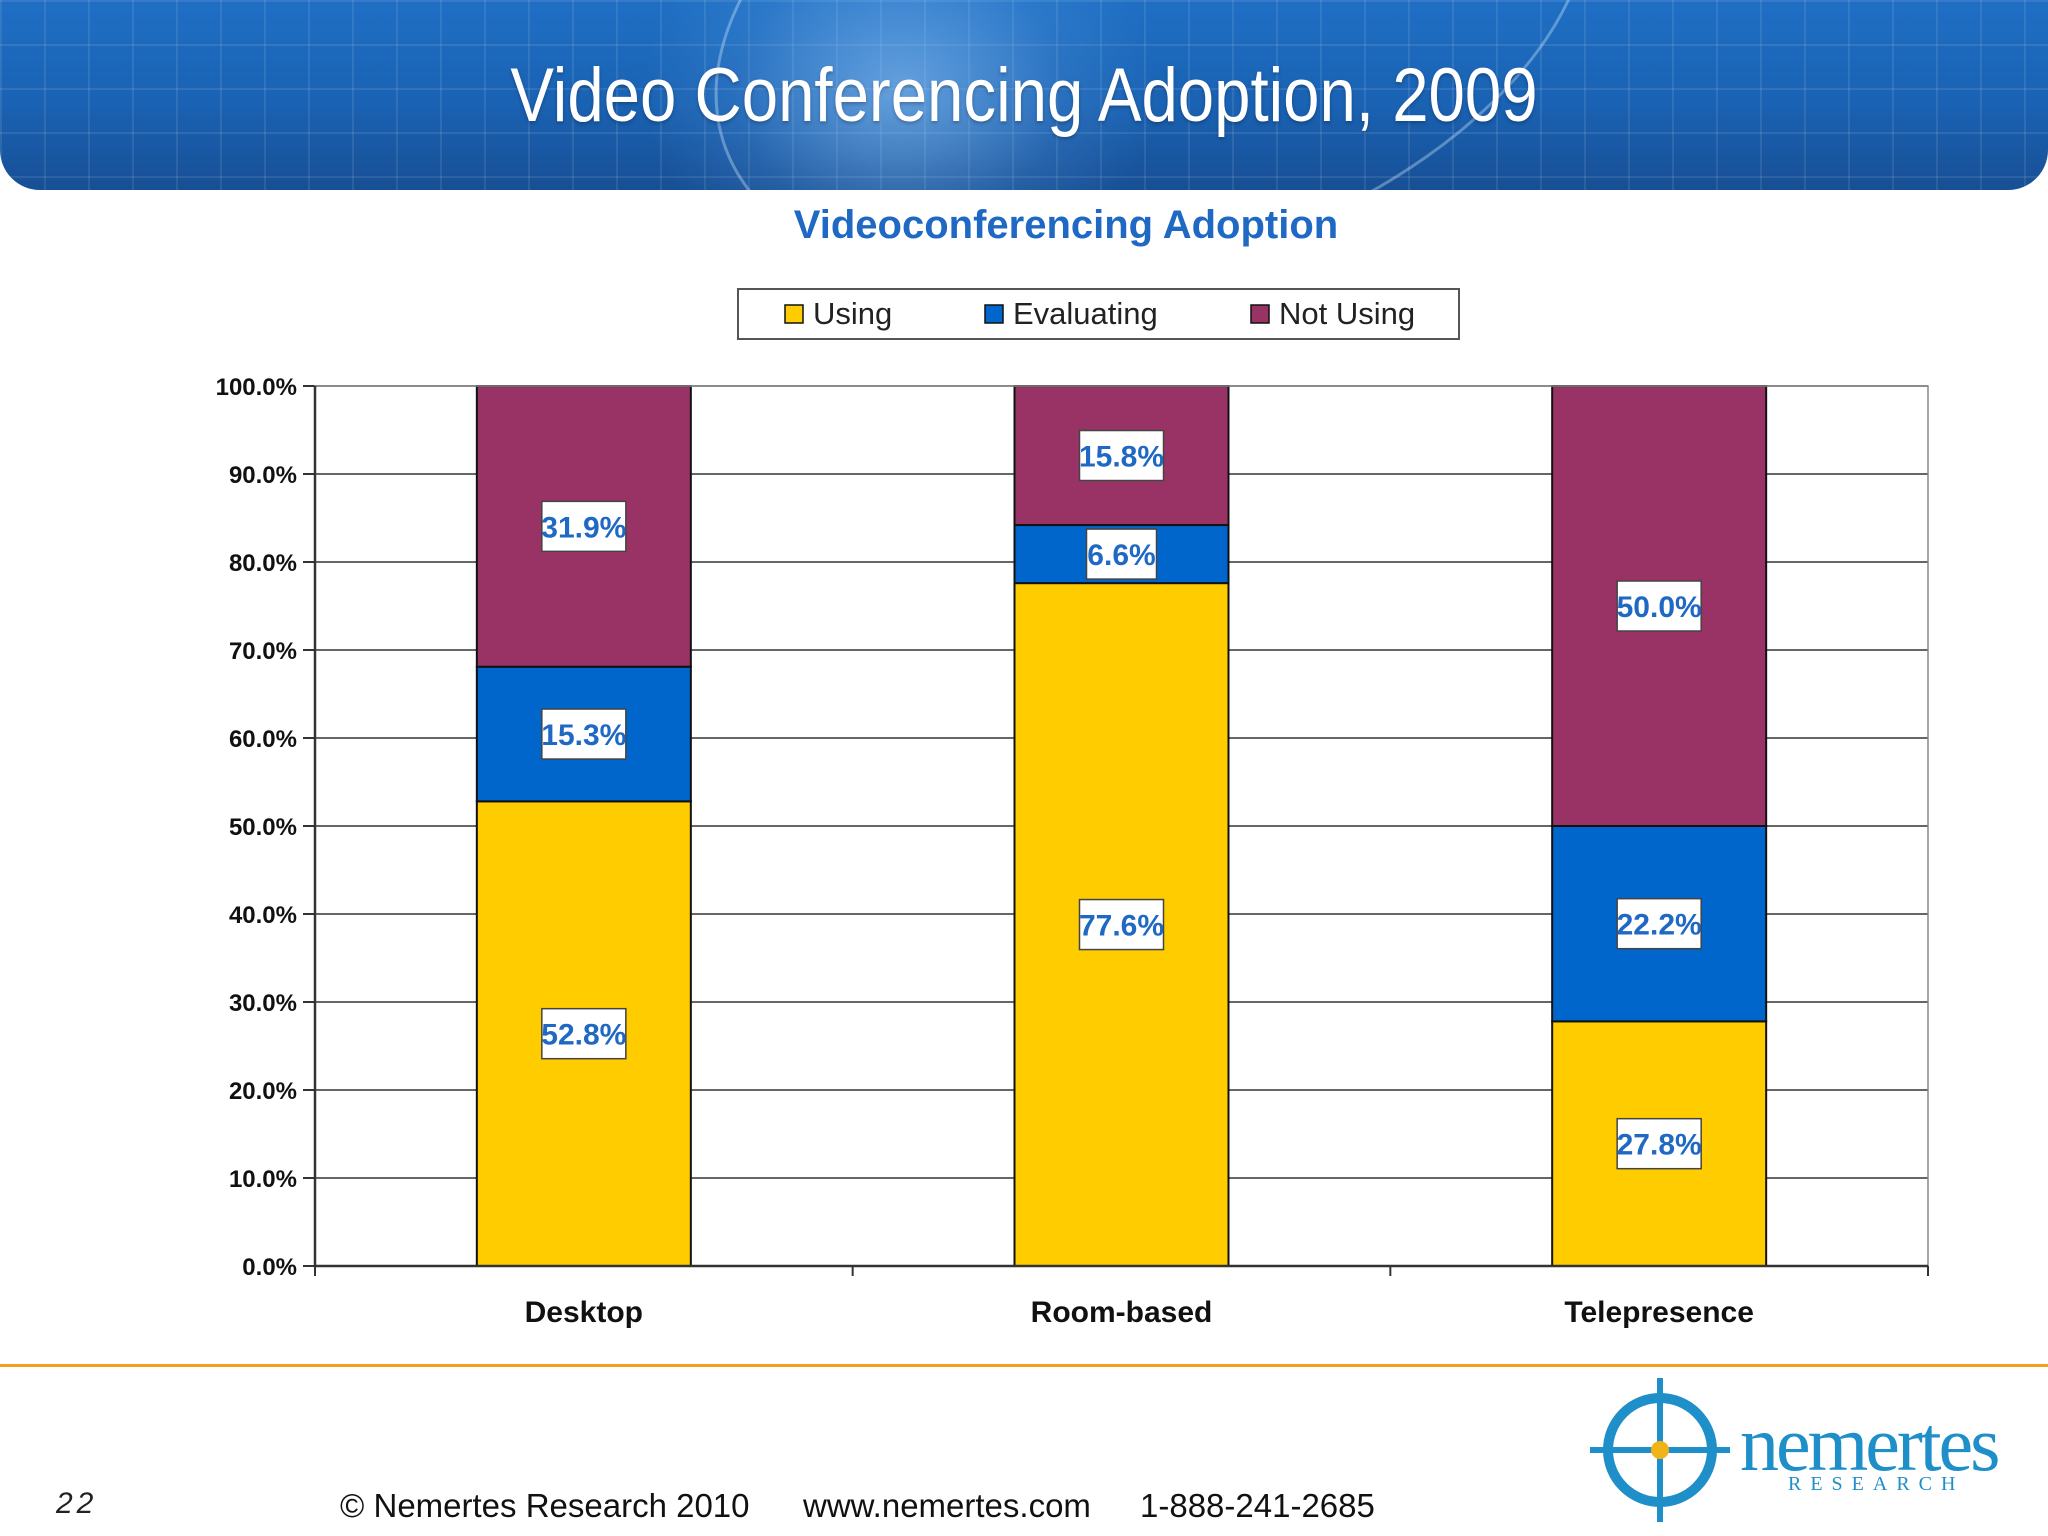 The height and width of the screenshot is (1536, 2048). What do you see at coordinates (263, 563) in the screenshot?
I see `y-tick-label: 80.0%` at bounding box center [263, 563].